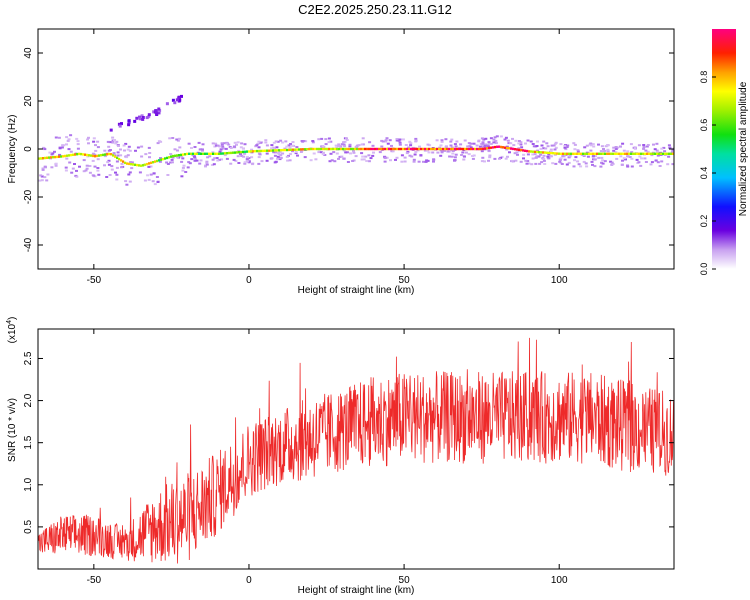 Image resolution: width=750 pixels, height=600 pixels. Describe the element at coordinates (704, 221) in the screenshot. I see `colorbar-tick-label: 0.2` at that location.